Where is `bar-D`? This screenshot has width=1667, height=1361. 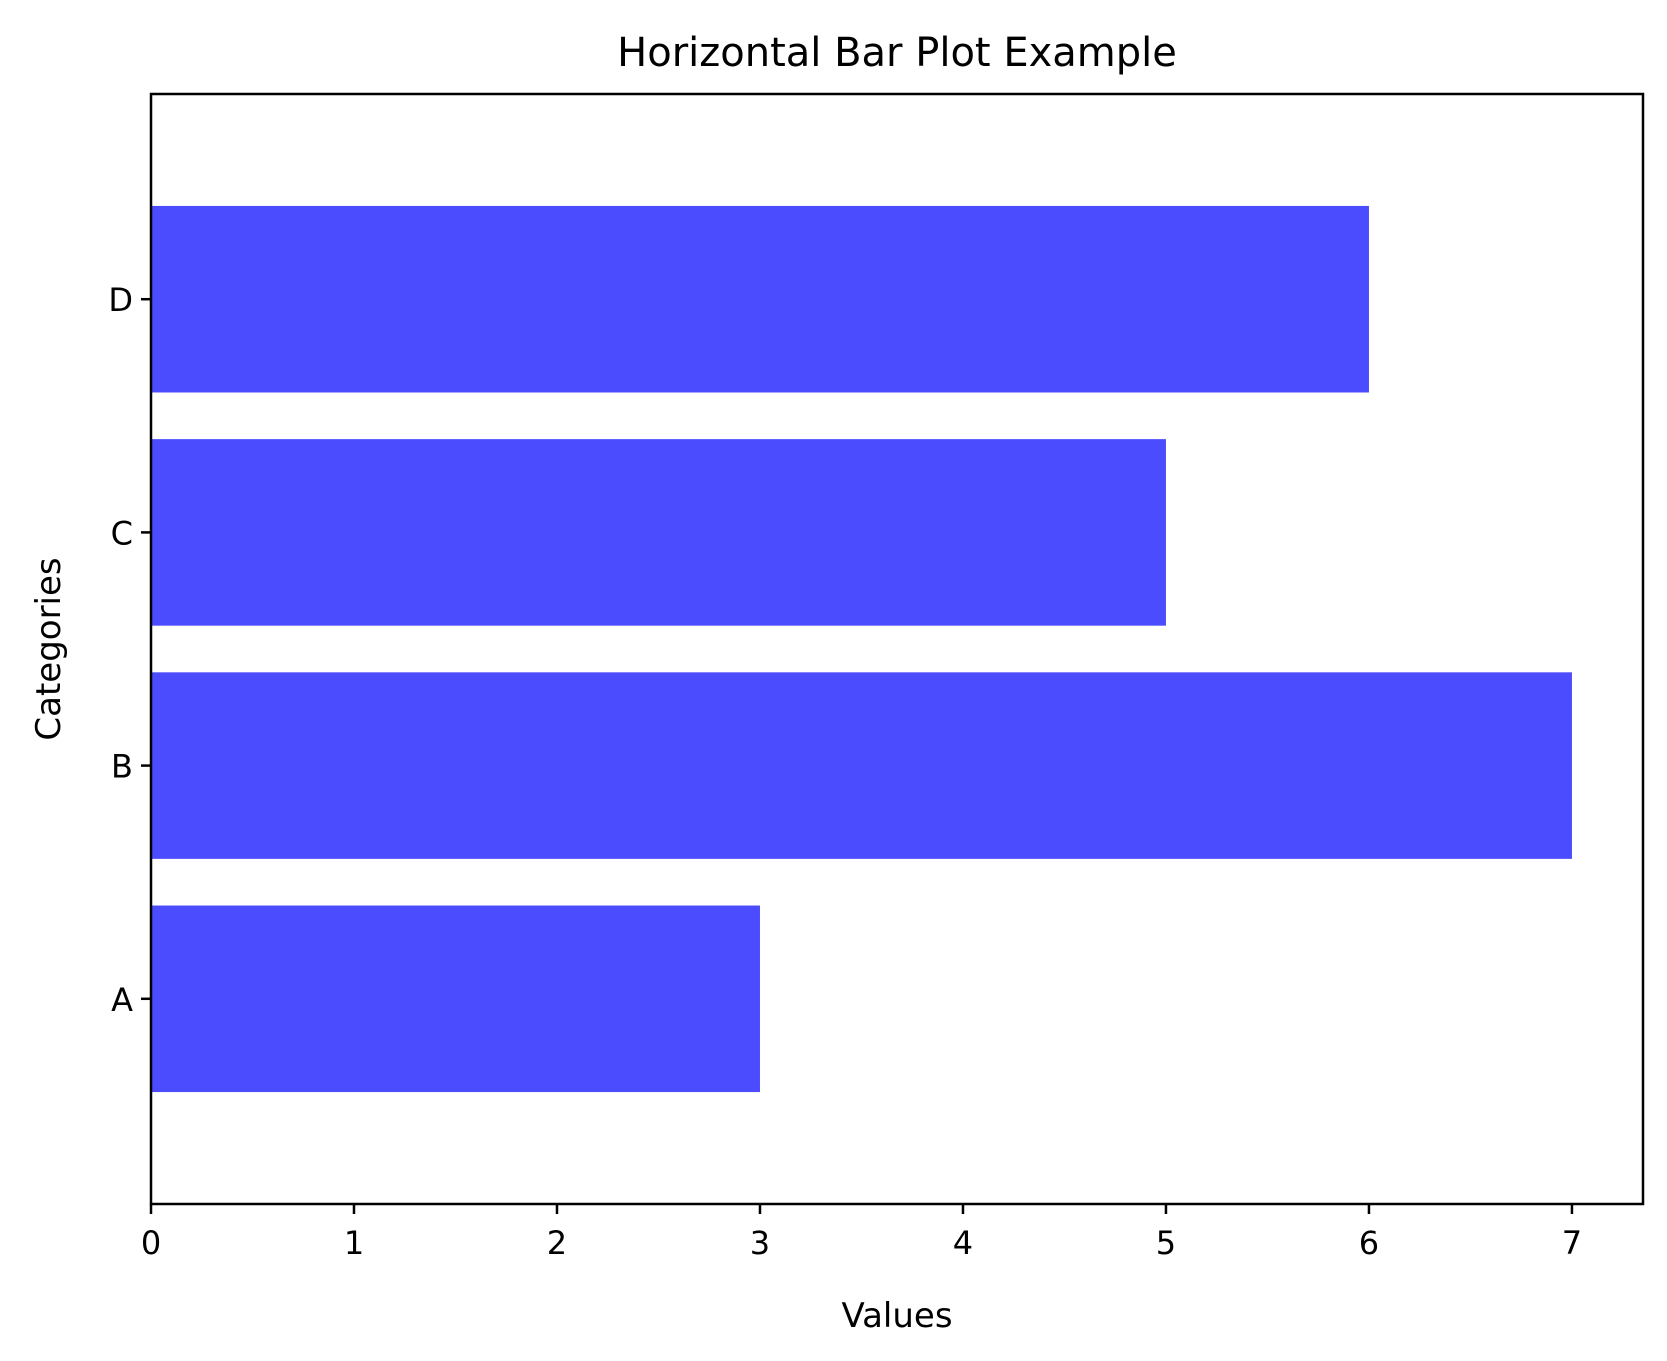
bar-D is located at coordinates (760, 299).